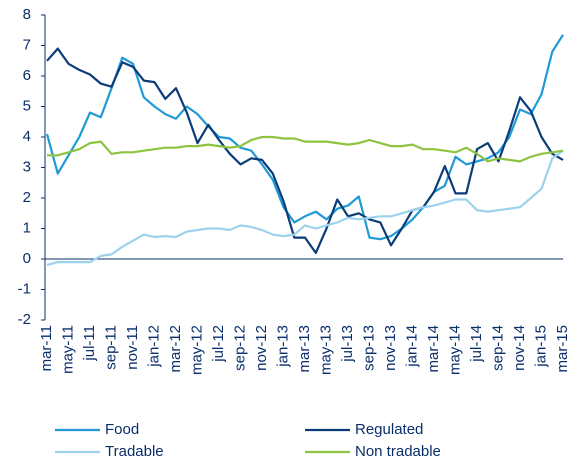 The height and width of the screenshot is (466, 580). Describe the element at coordinates (27, 166) in the screenshot. I see `y-tick-label: 3` at that location.